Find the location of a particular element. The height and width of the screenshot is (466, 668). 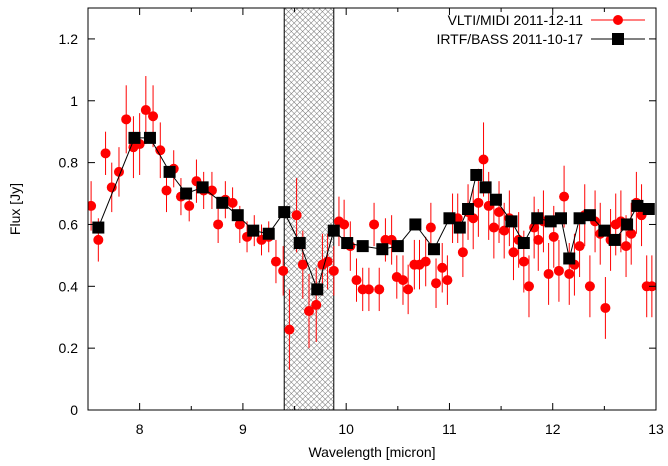

y-axis-label: Flux [Jy] is located at coordinates (15, 209).